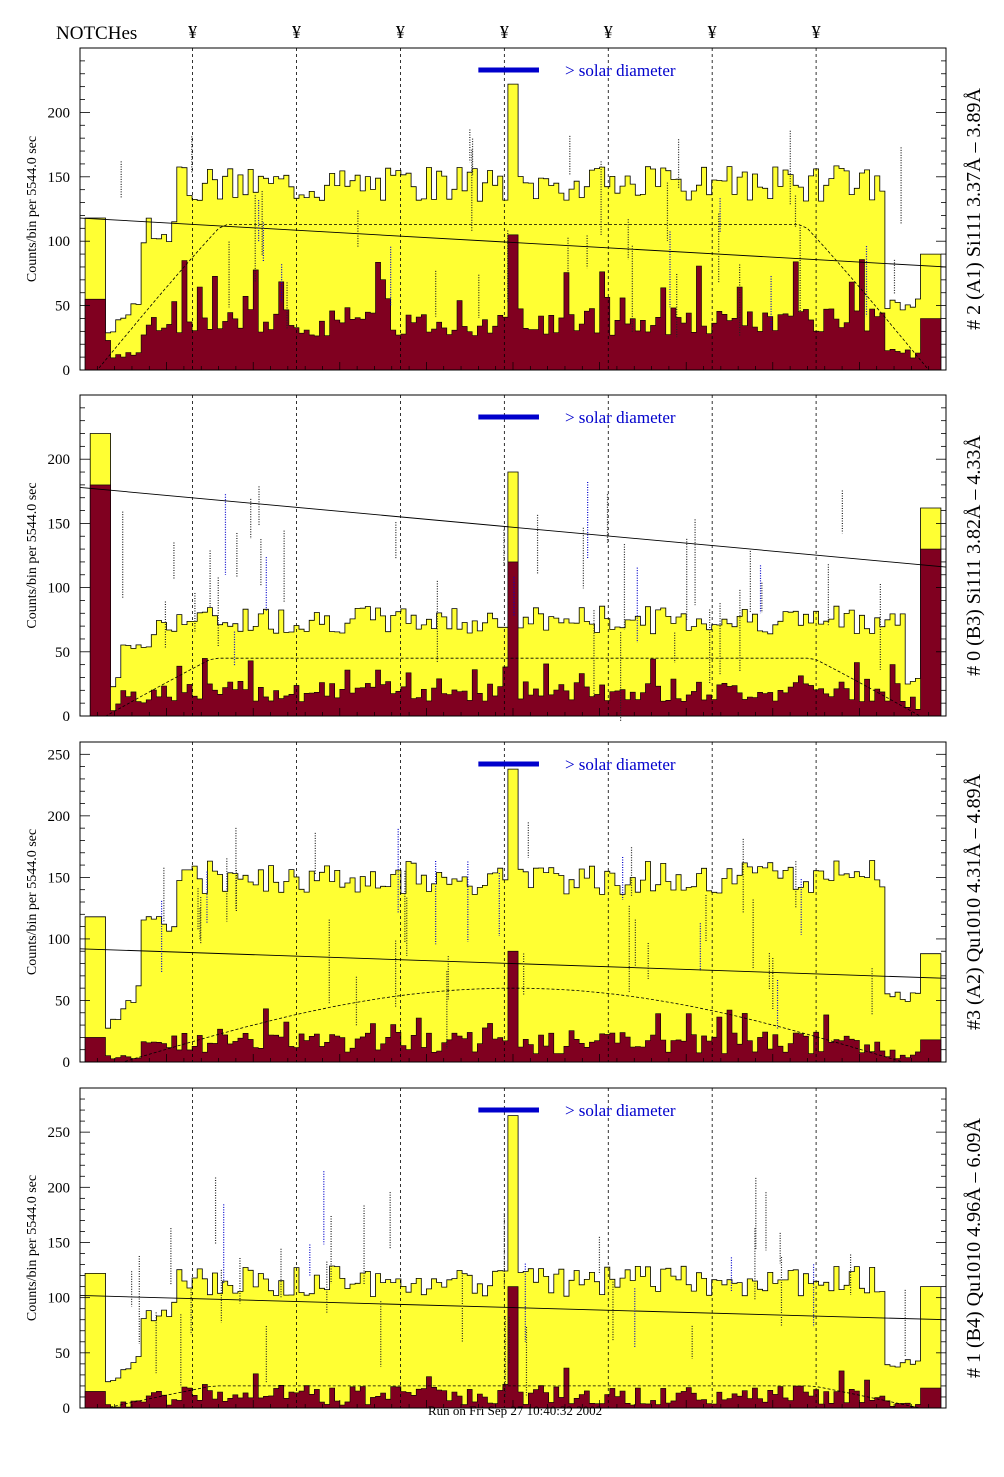 Image resolution: width=1004 pixels, height=1477 pixels. Describe the element at coordinates (296, 32) in the screenshot. I see `notch-marker-2: ¥` at that location.